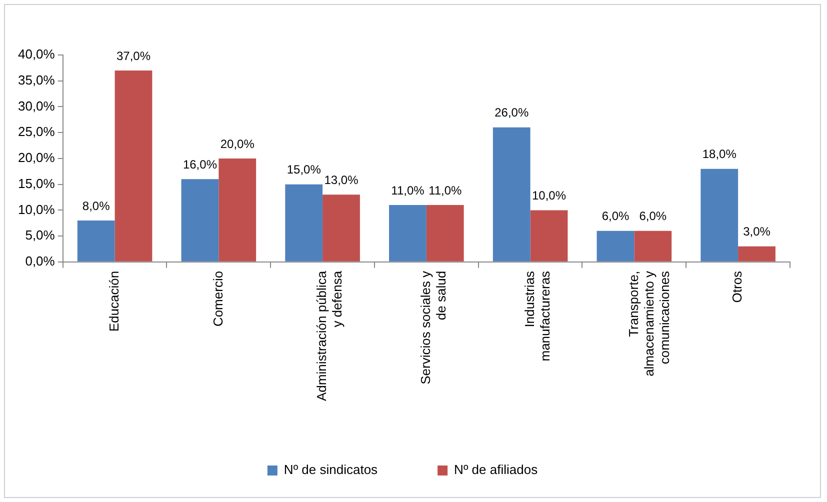 The width and height of the screenshot is (827, 502). Describe the element at coordinates (737, 286) in the screenshot. I see `x-tick-label: Otros` at that location.